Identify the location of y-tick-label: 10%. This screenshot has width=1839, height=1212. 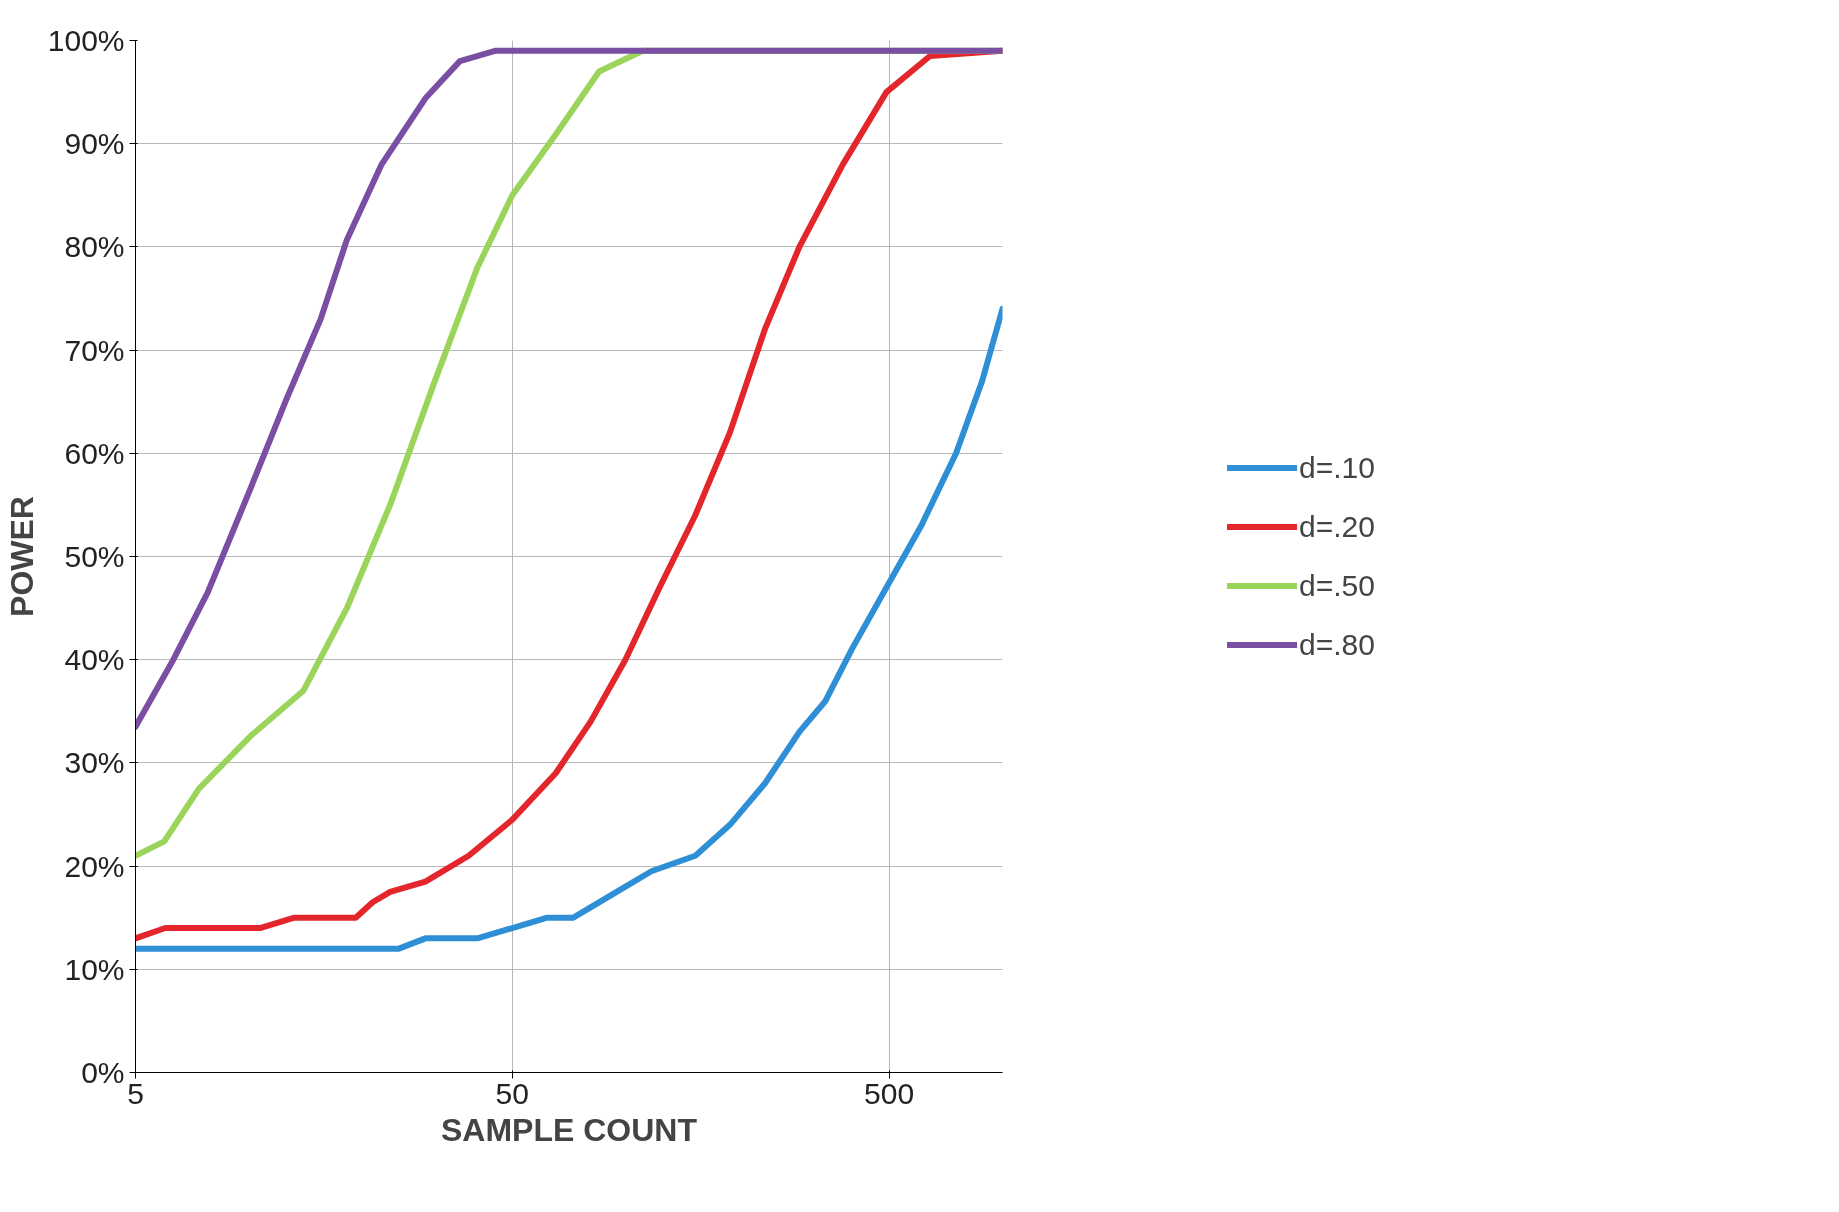
(94, 969).